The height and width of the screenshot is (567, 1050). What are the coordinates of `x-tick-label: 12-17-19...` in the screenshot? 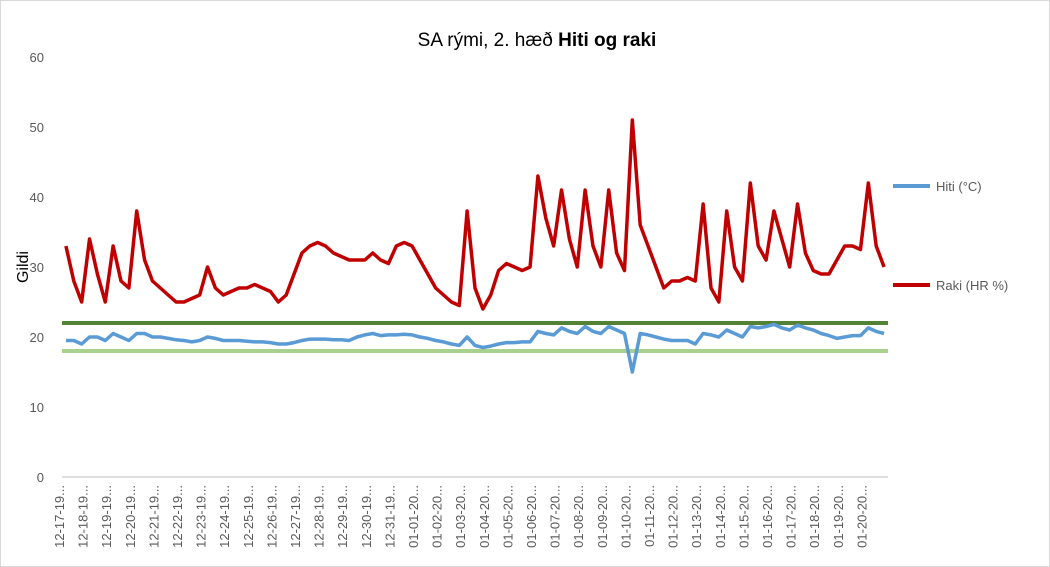 It's located at (59, 516).